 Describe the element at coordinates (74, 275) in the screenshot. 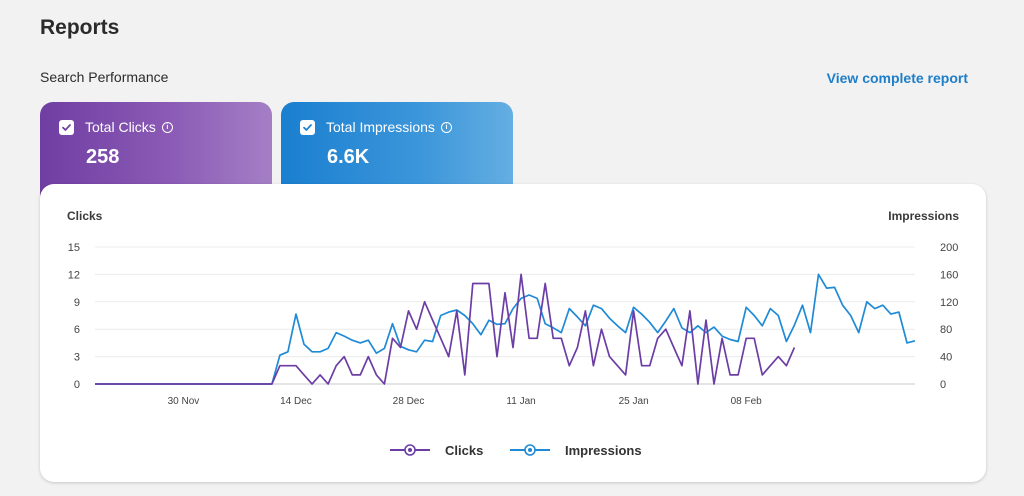

I see `y-tick-left: 12` at that location.